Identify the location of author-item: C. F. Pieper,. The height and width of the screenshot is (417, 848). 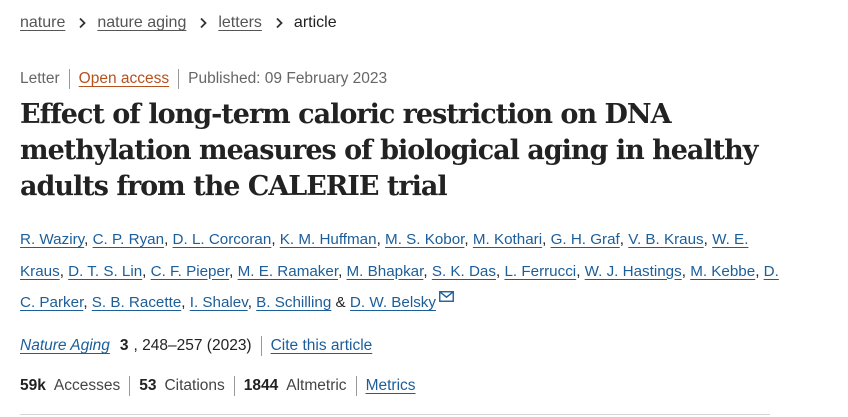
(194, 271).